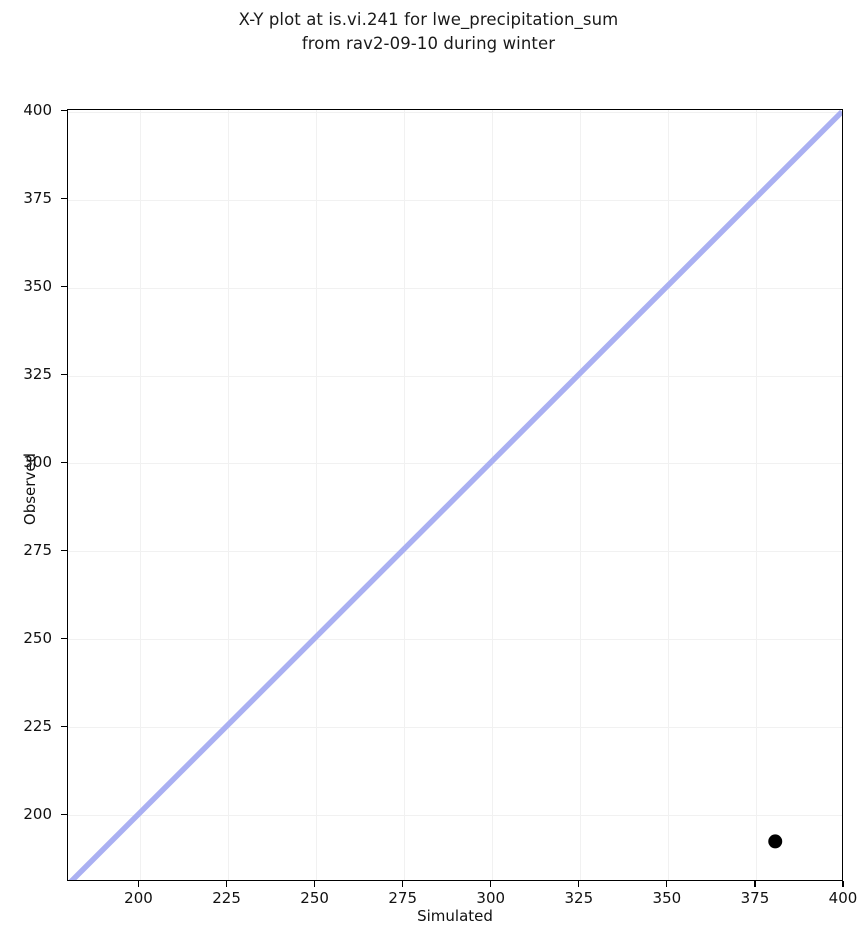  What do you see at coordinates (37, 110) in the screenshot?
I see `y-tick-label-400: 400` at bounding box center [37, 110].